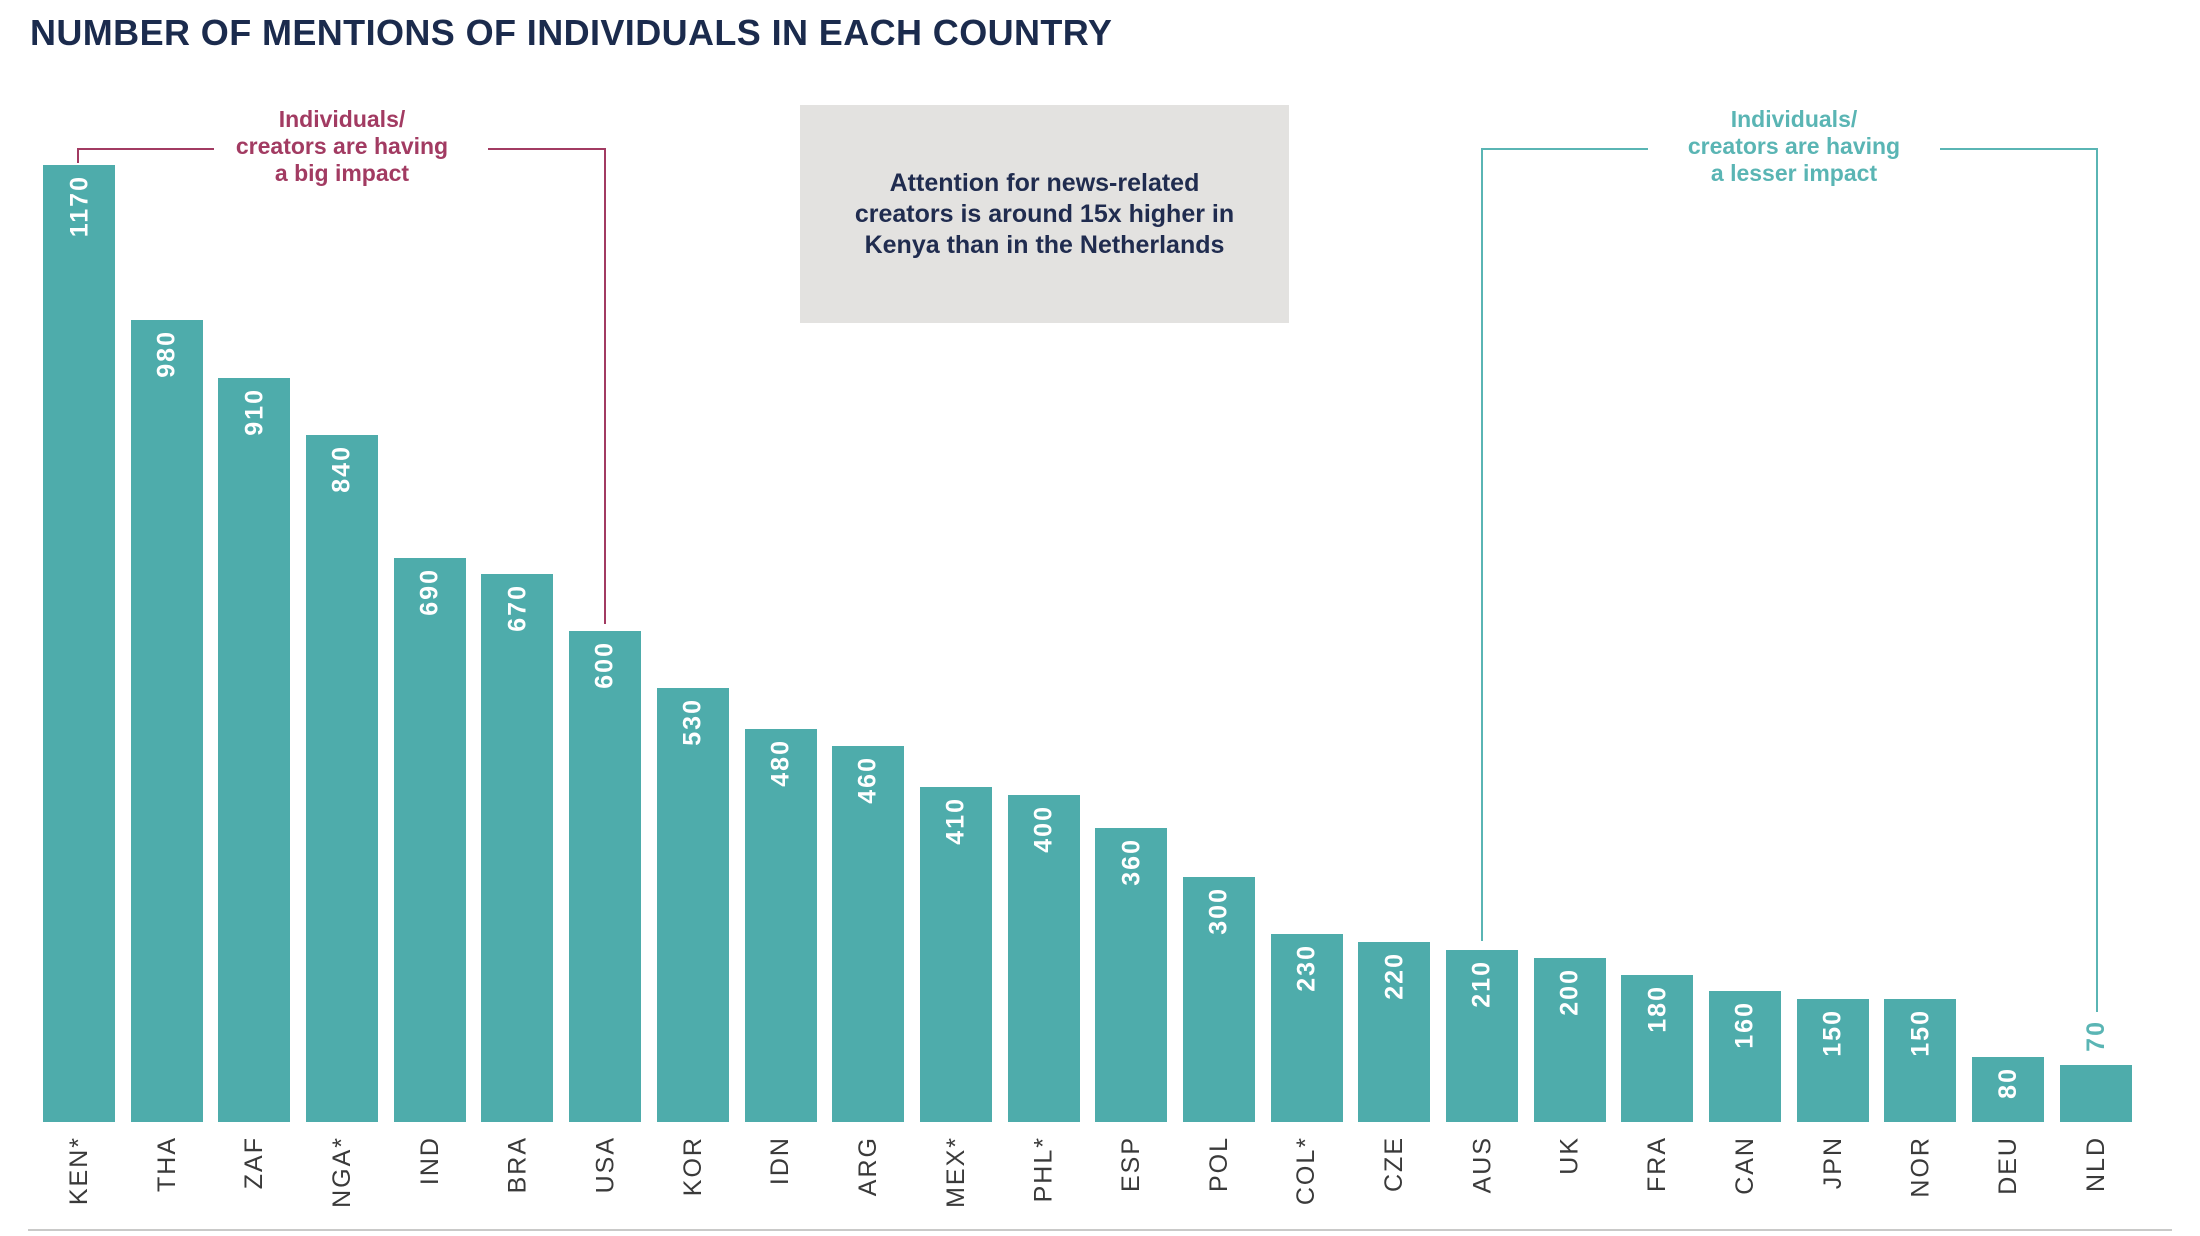  What do you see at coordinates (605, 665) in the screenshot?
I see `bar-value-label: 600` at bounding box center [605, 665].